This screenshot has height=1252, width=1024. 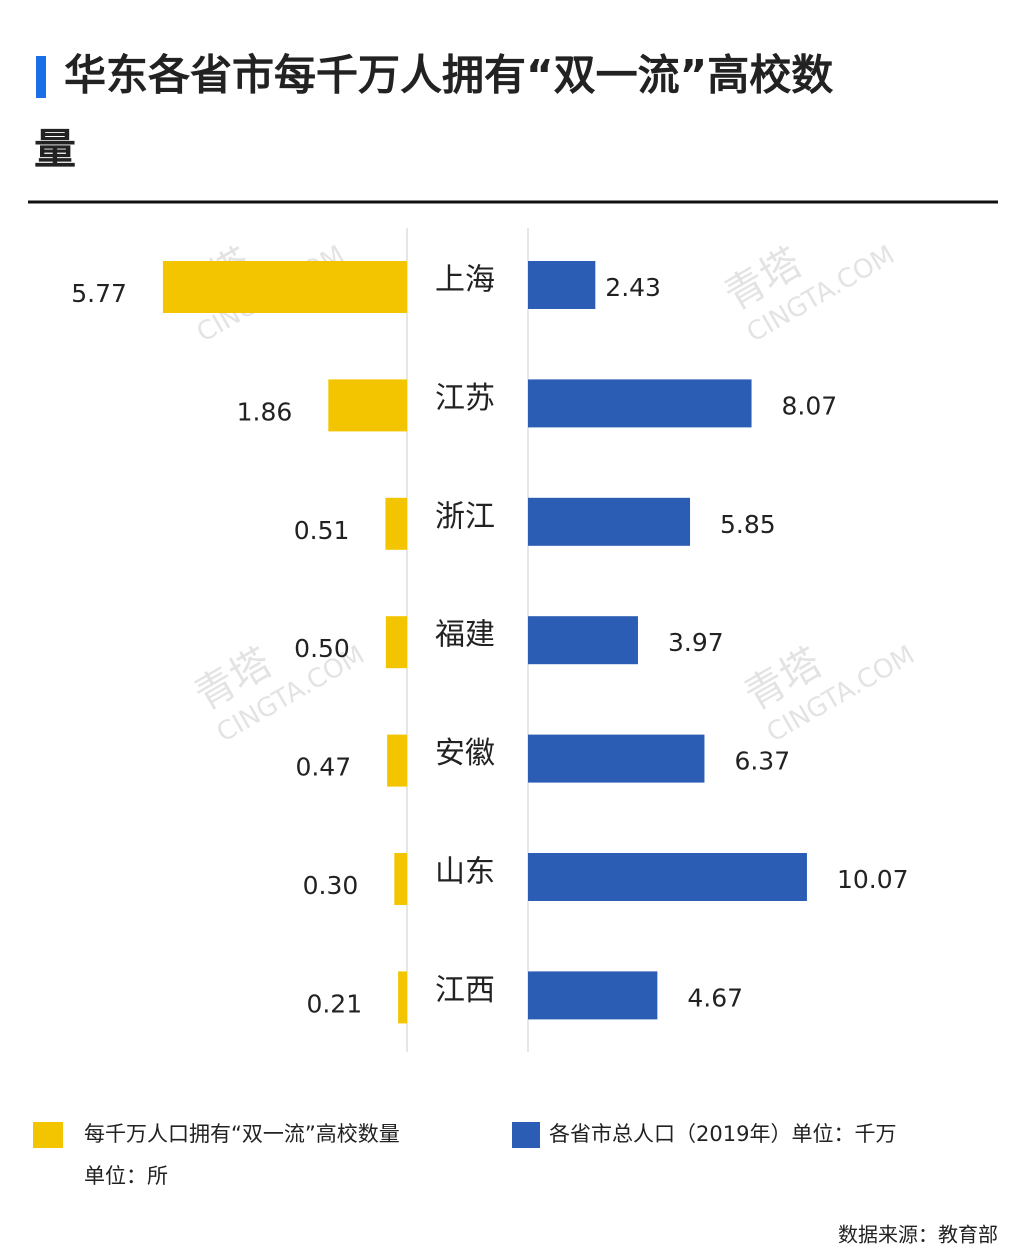 What do you see at coordinates (465, 990) in the screenshot?
I see `category-label: 江西` at bounding box center [465, 990].